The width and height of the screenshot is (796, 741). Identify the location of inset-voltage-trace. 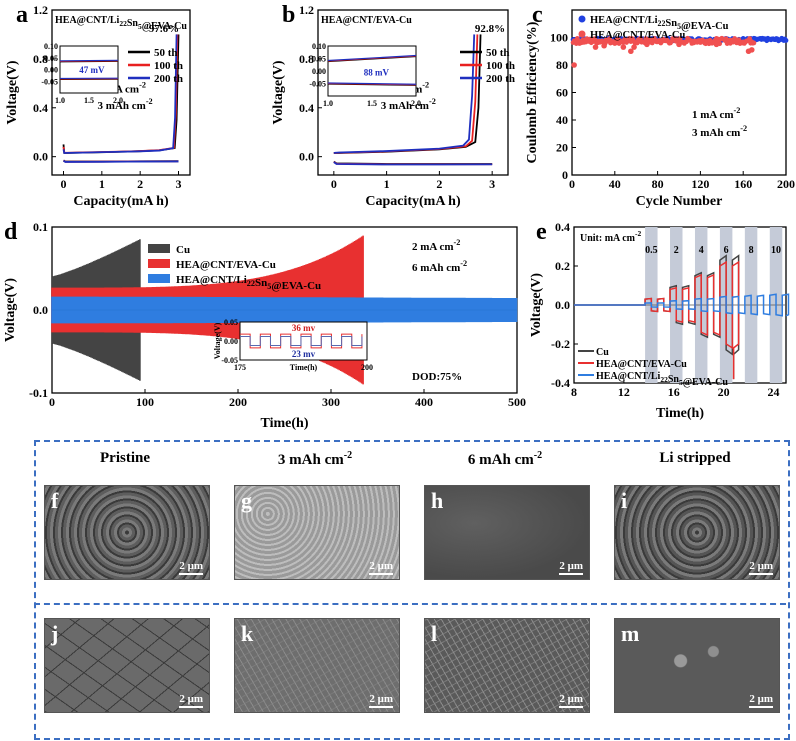
(301, 341).